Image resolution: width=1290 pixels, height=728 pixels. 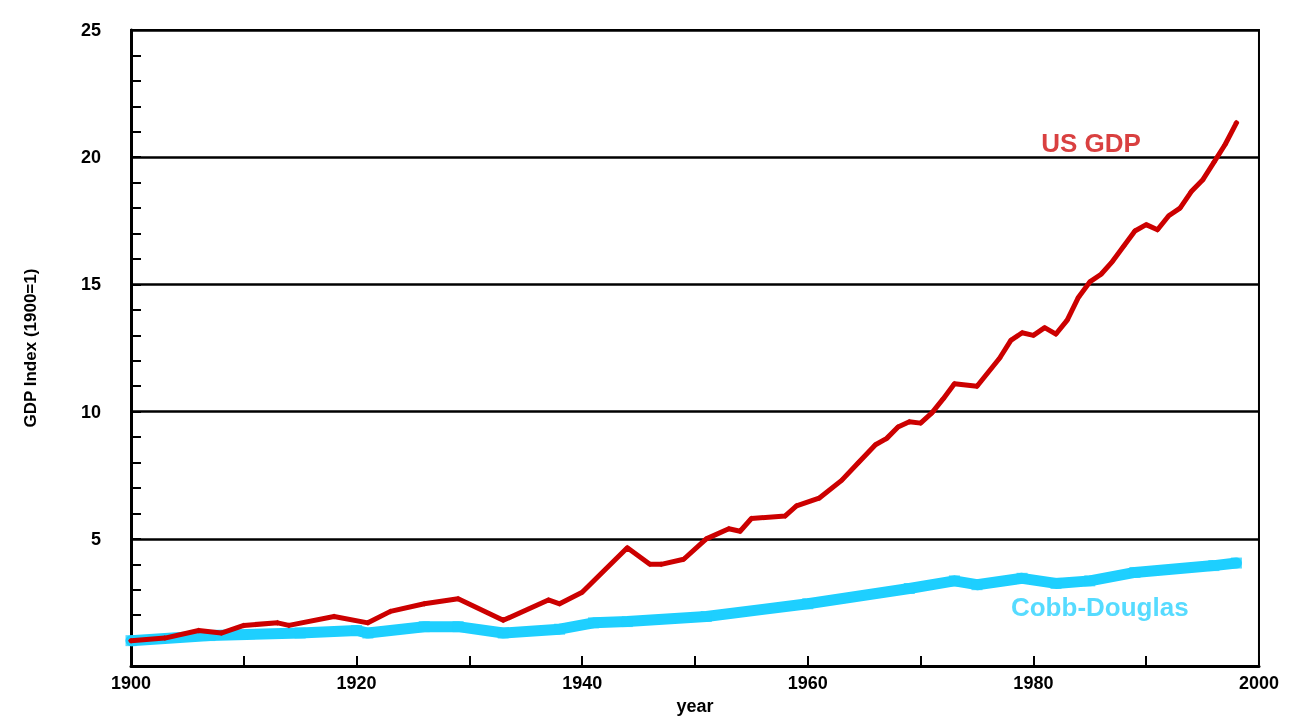 What do you see at coordinates (695, 706) in the screenshot?
I see `x-axis-title: year` at bounding box center [695, 706].